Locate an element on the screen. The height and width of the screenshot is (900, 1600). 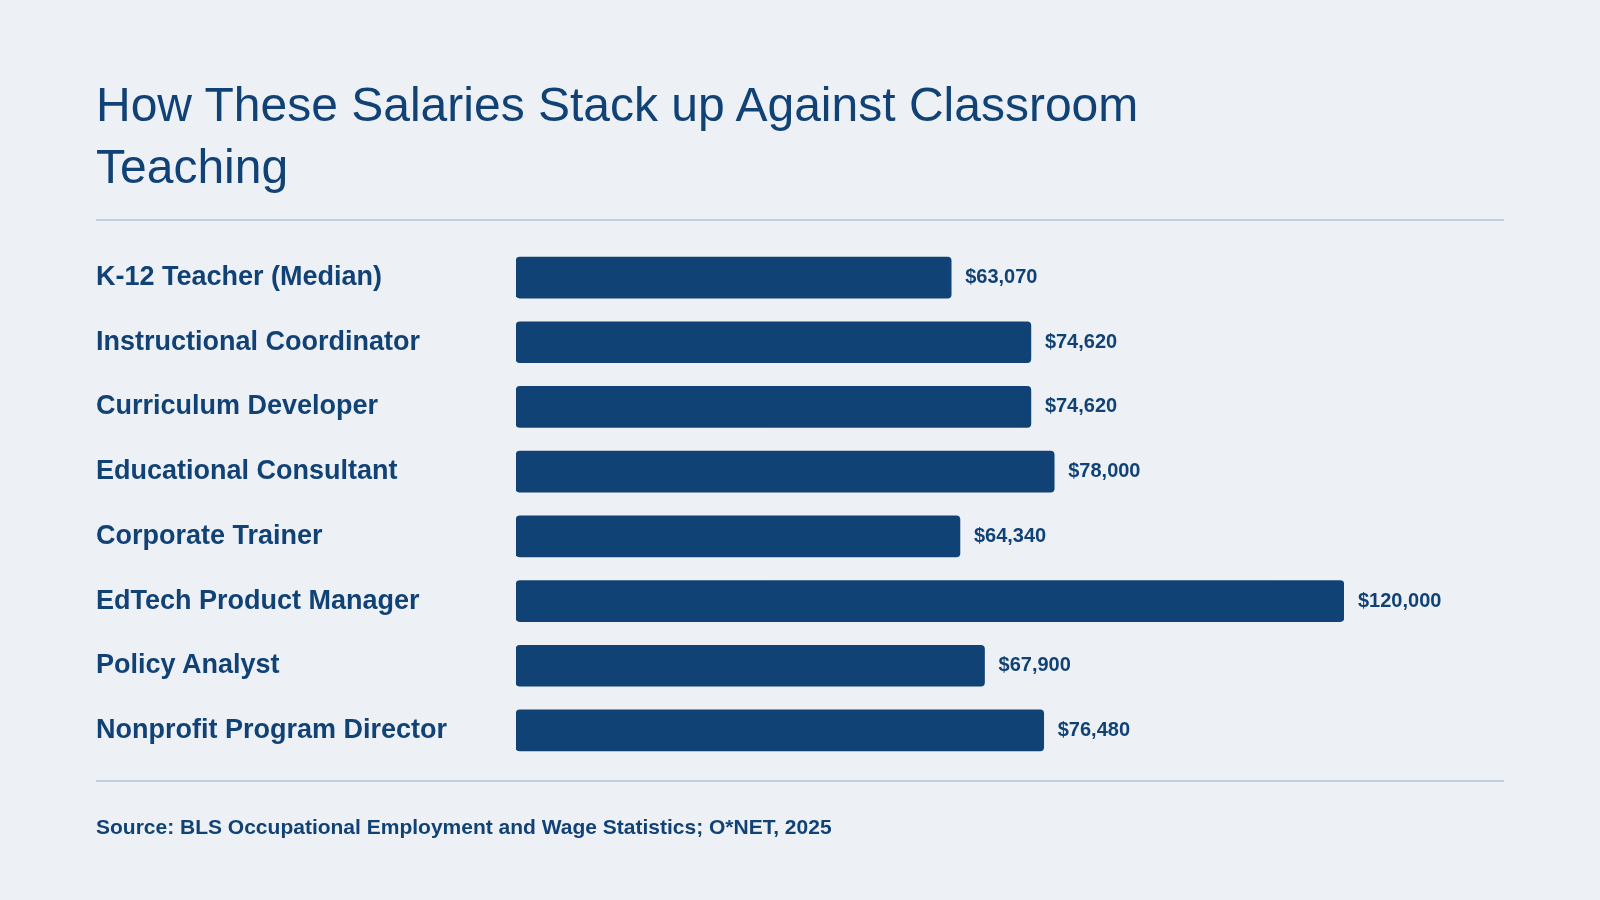
y-tick-label: K-12 Teacher (Median) is located at coordinates (239, 276).